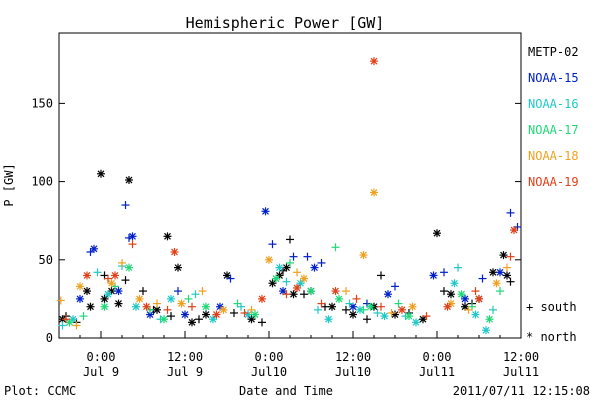 The height and width of the screenshot is (400, 600). What do you see at coordinates (553, 156) in the screenshot?
I see `legend-entry: NOAA-18` at bounding box center [553, 156].